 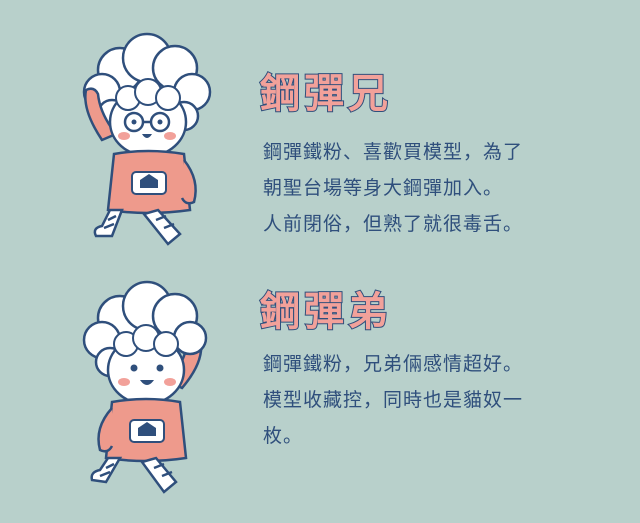 What do you see at coordinates (325, 94) in the screenshot?
I see `older-brother-name: 鋼彈兄` at bounding box center [325, 94].